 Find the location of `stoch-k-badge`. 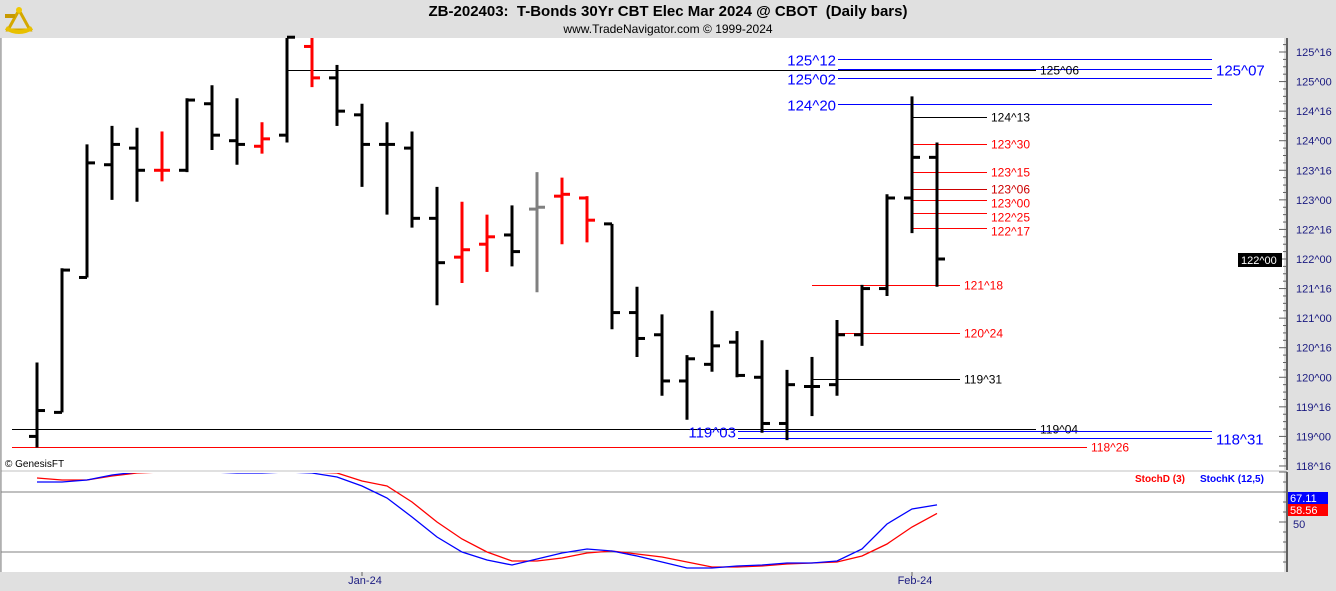

stoch-k-badge is located at coordinates (1308, 498).